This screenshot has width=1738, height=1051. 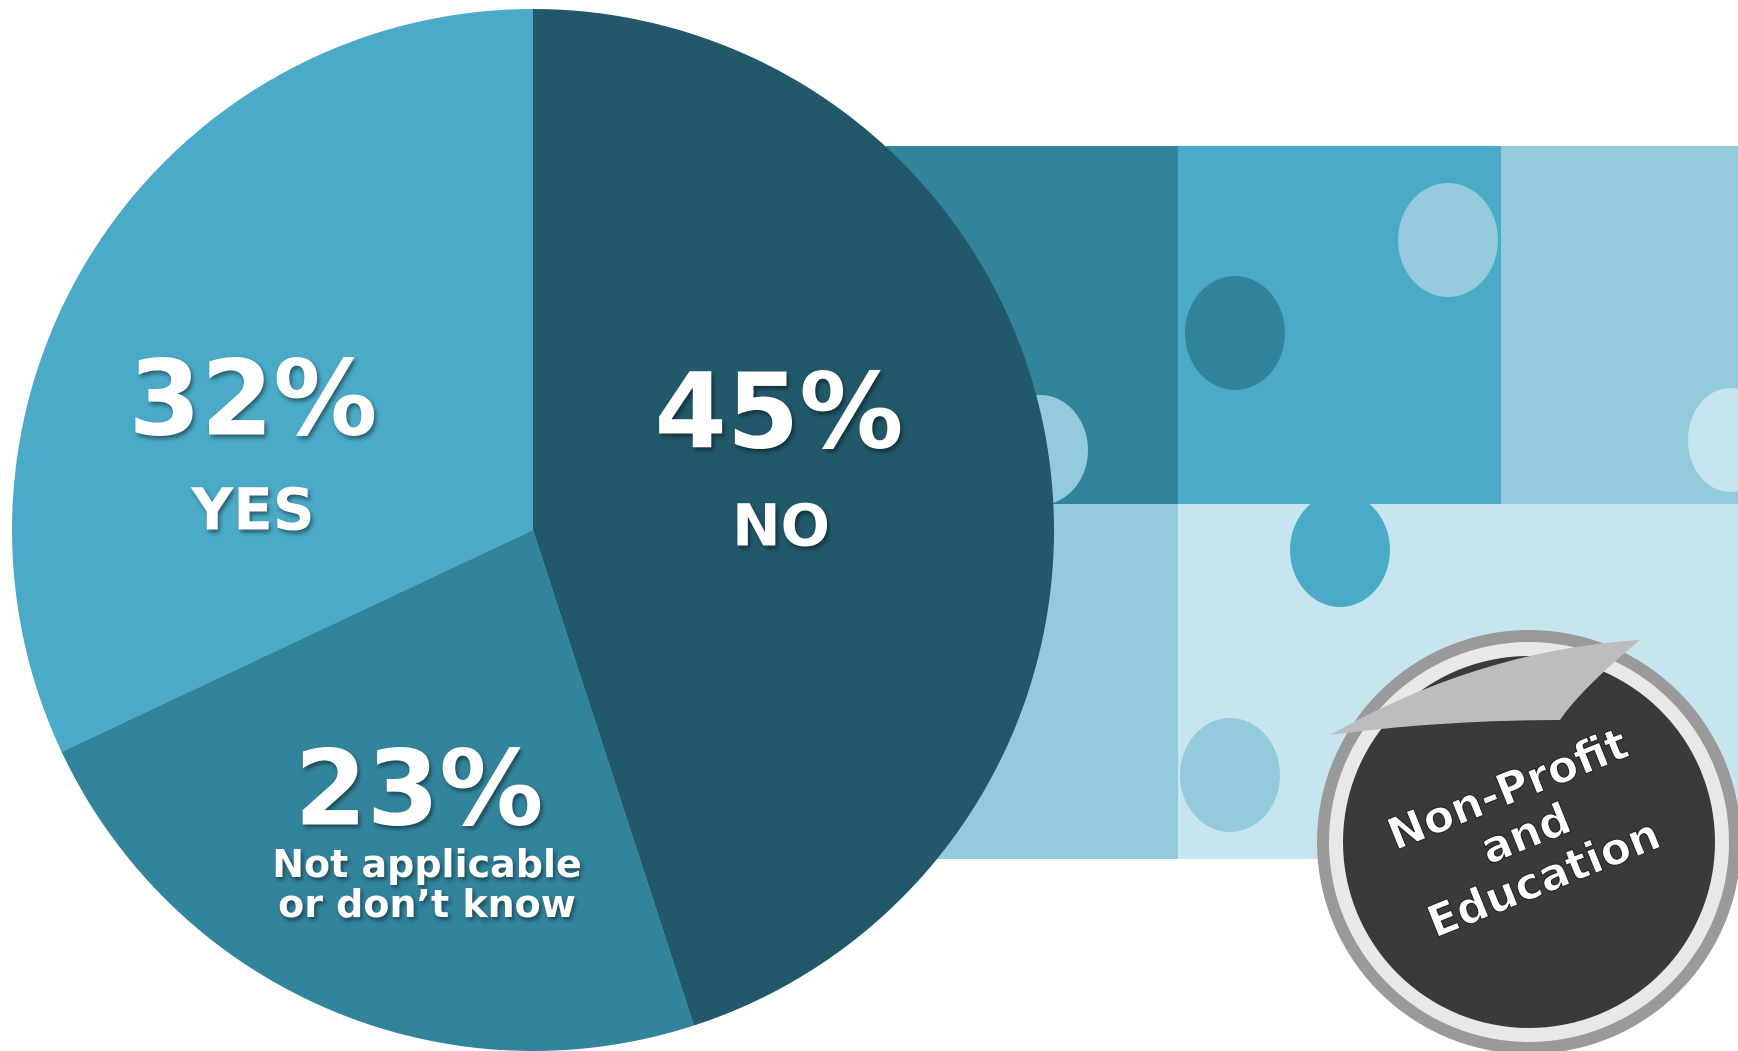 I want to click on badge: Non-Profit and Education, so click(x=1527, y=840).